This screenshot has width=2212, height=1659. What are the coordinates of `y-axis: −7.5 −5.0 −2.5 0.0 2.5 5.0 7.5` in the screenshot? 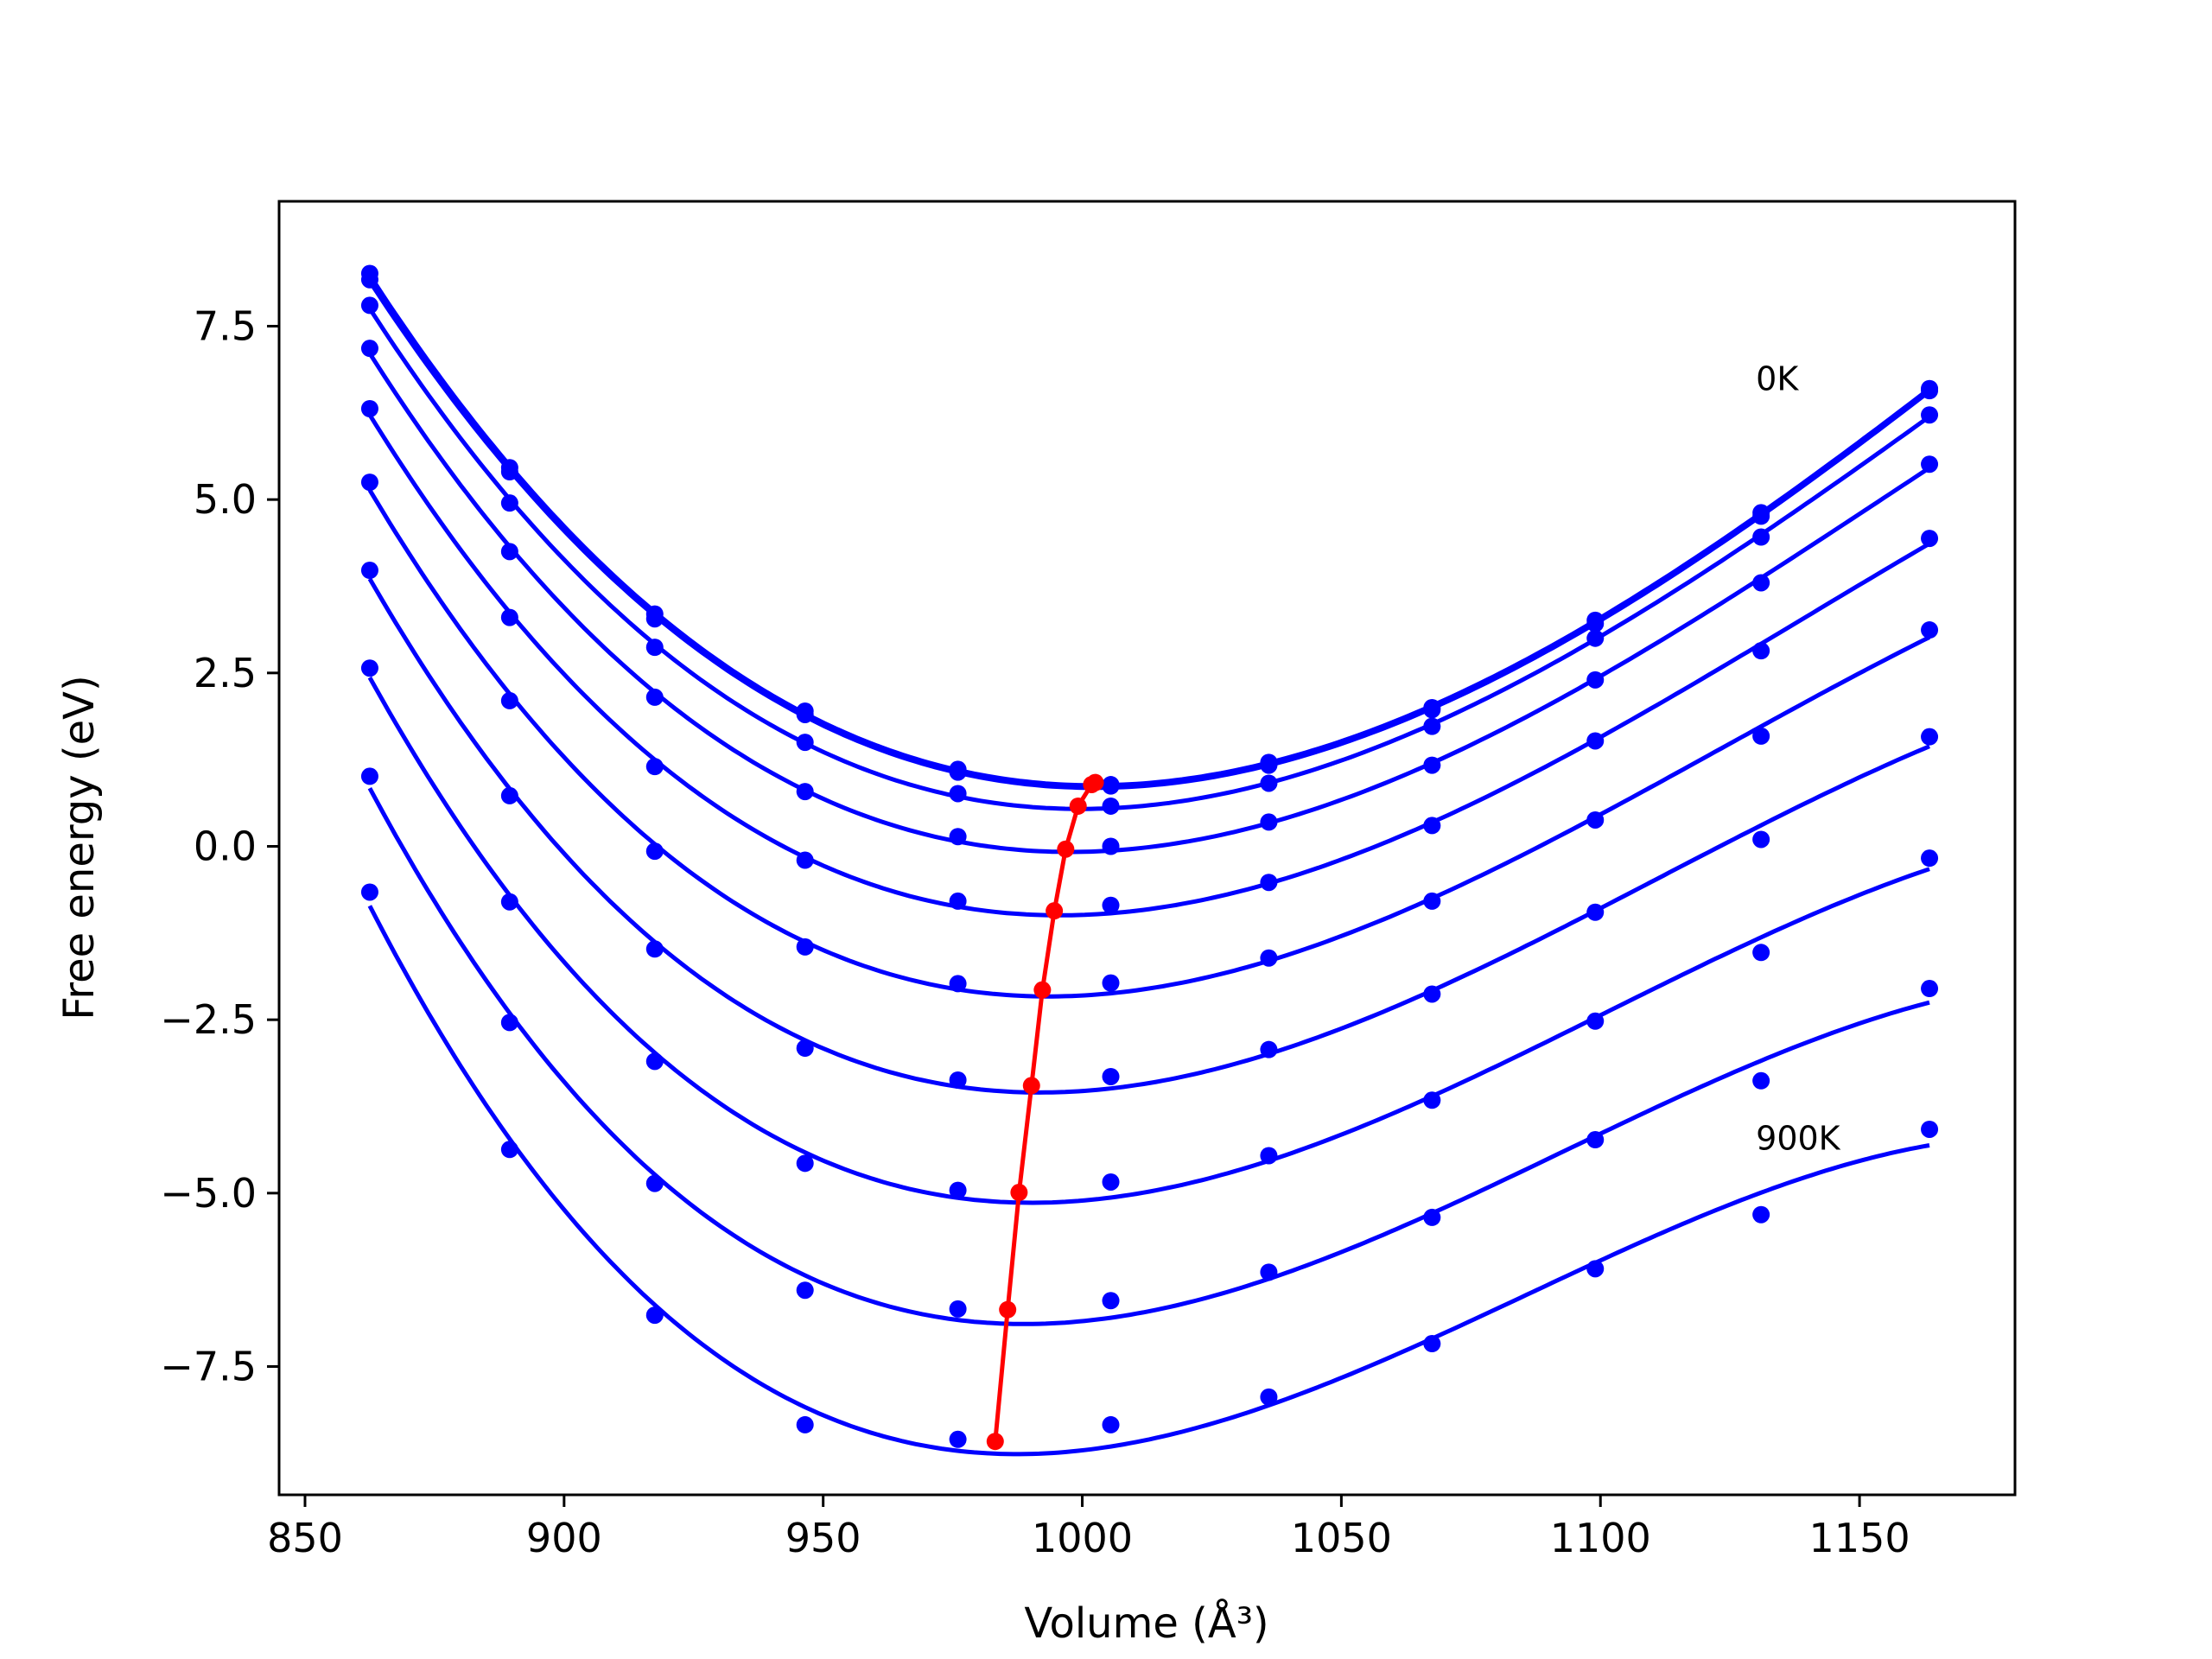 It's located at (219, 846).